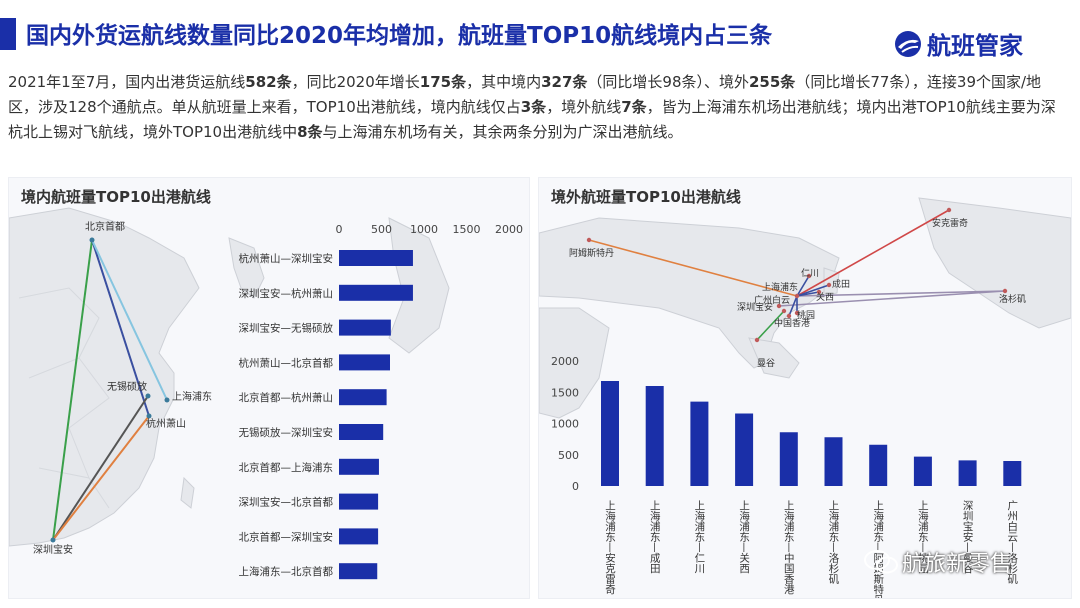 This screenshot has width=1080, height=608. What do you see at coordinates (591, 253) in the screenshot?
I see `city-label: 阿姆斯特丹` at bounding box center [591, 253].